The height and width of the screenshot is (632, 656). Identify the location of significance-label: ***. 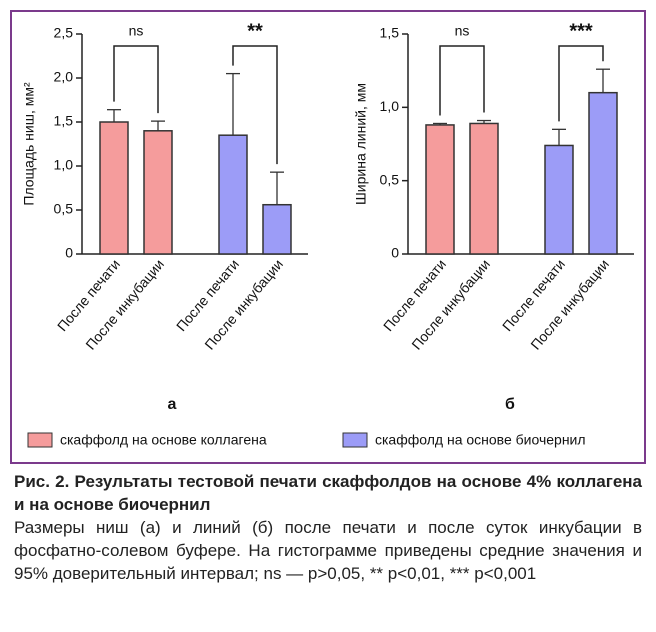
(581, 31).